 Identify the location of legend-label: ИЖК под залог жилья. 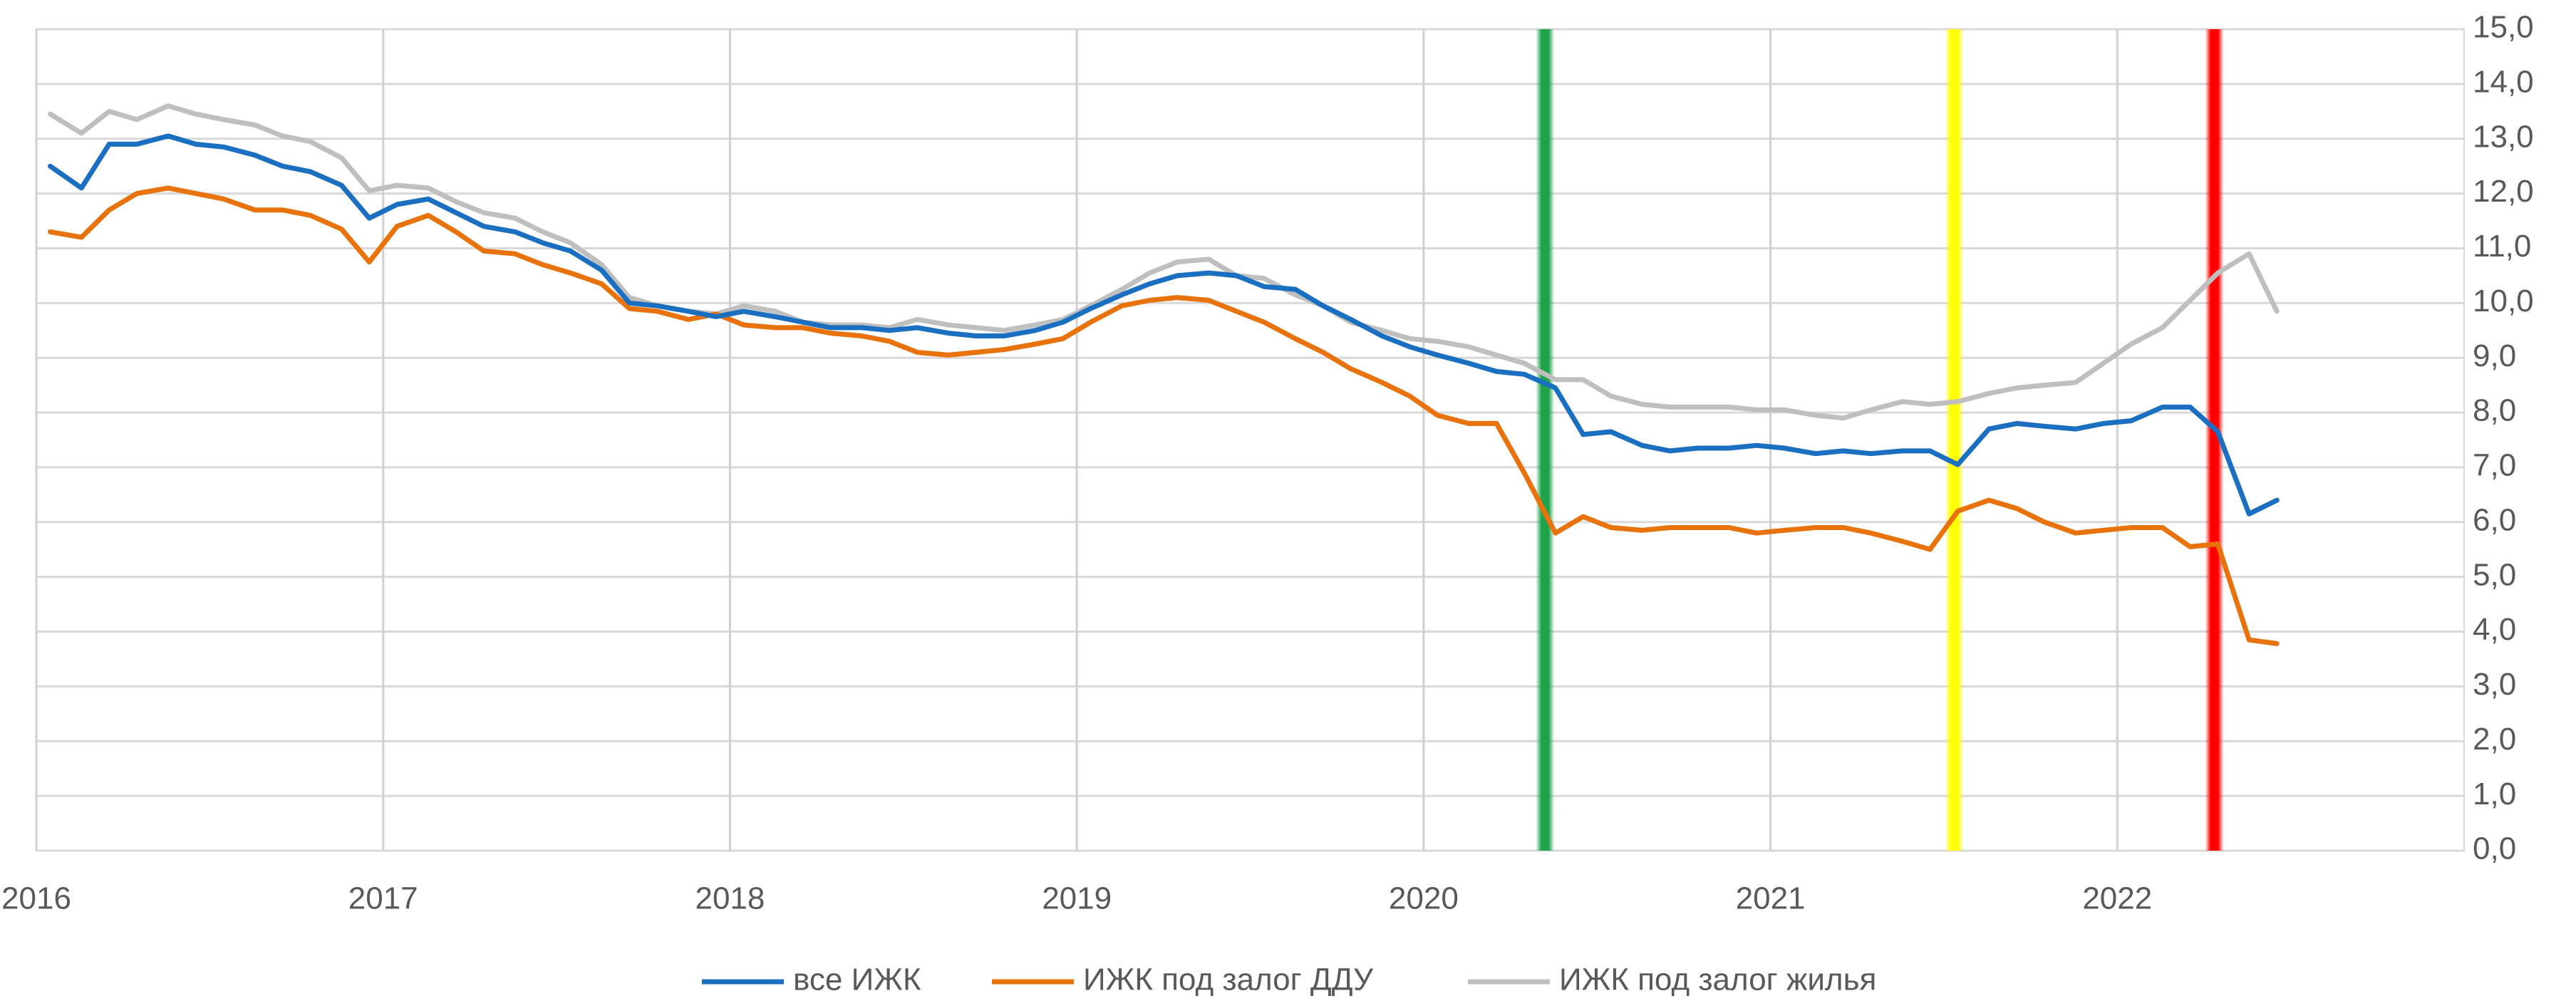
(1717, 980).